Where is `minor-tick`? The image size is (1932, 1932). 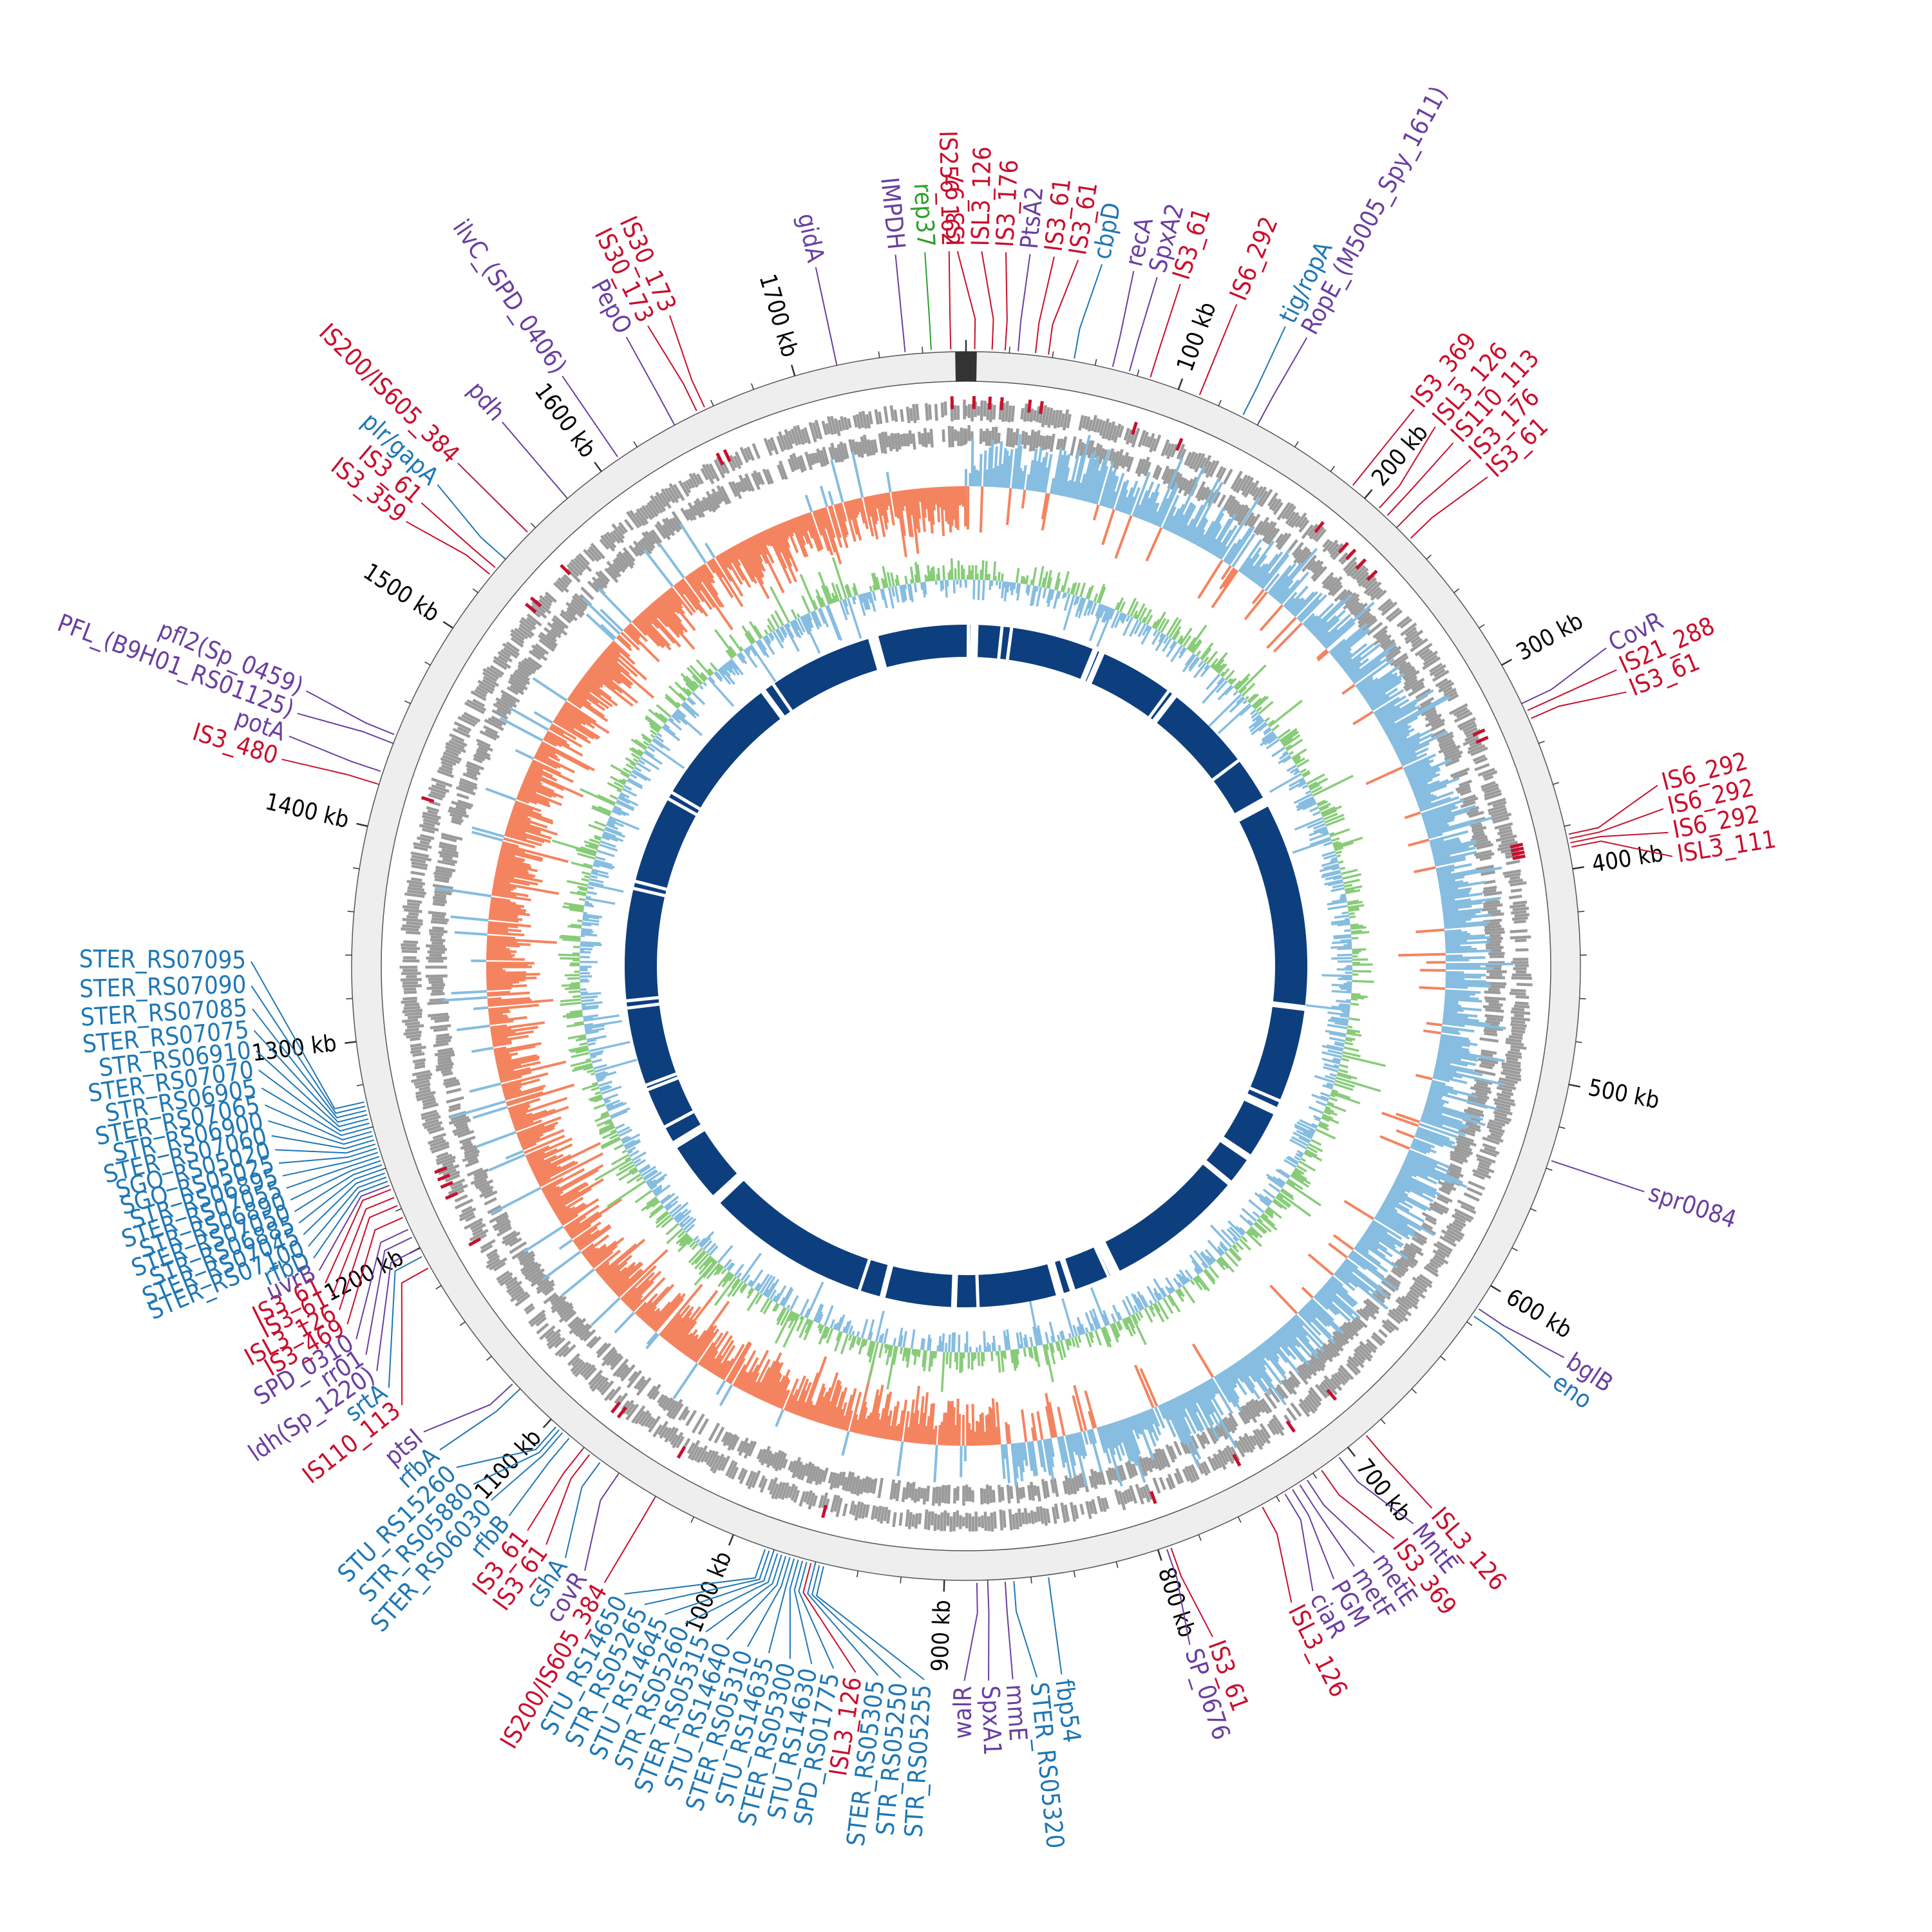 minor-tick is located at coordinates (1443, 1358).